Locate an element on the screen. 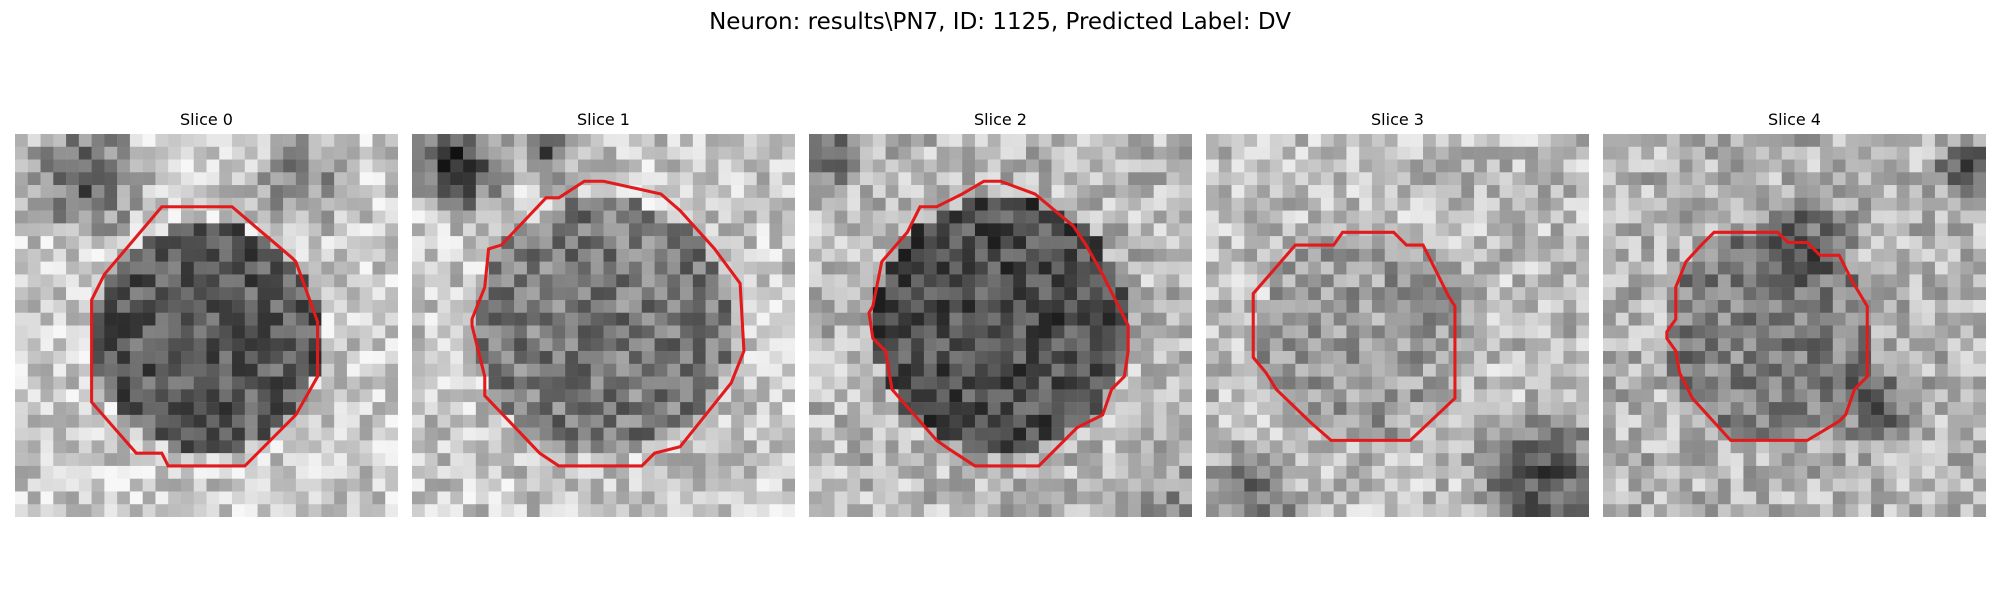 Image resolution: width=2000 pixels, height=600 pixels. slice-title: Slice 3 is located at coordinates (1397, 119).